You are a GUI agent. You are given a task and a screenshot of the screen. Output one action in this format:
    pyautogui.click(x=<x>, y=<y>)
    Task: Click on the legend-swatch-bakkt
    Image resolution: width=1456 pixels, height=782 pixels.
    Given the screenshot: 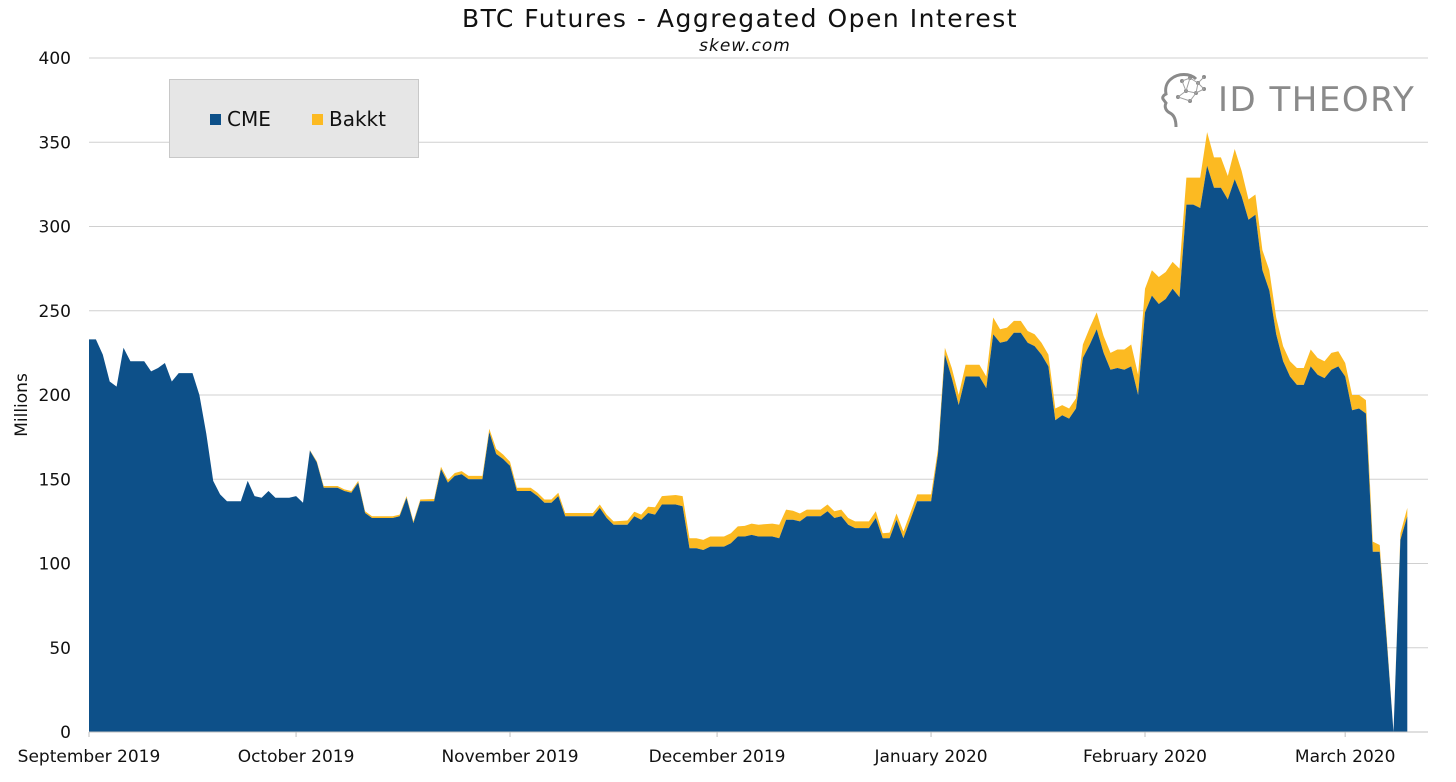 What is the action you would take?
    pyautogui.click(x=317, y=119)
    